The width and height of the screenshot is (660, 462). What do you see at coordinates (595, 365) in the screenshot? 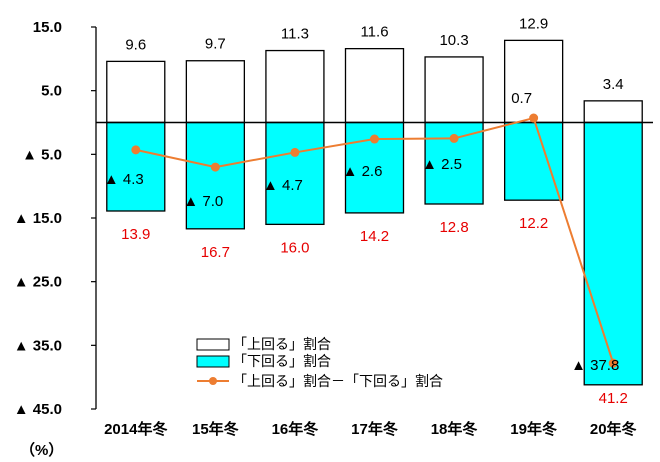
I see `difference-value-label-6: ▲ 37.8` at bounding box center [595, 365].